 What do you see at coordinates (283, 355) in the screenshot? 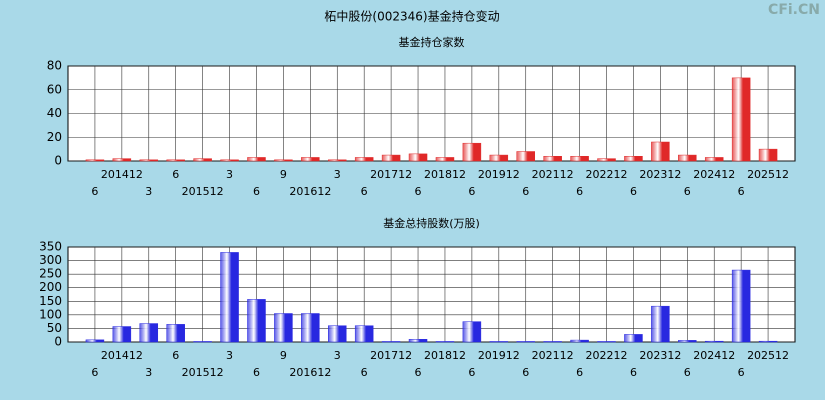
I see `x-tick-label: 9` at bounding box center [283, 355].